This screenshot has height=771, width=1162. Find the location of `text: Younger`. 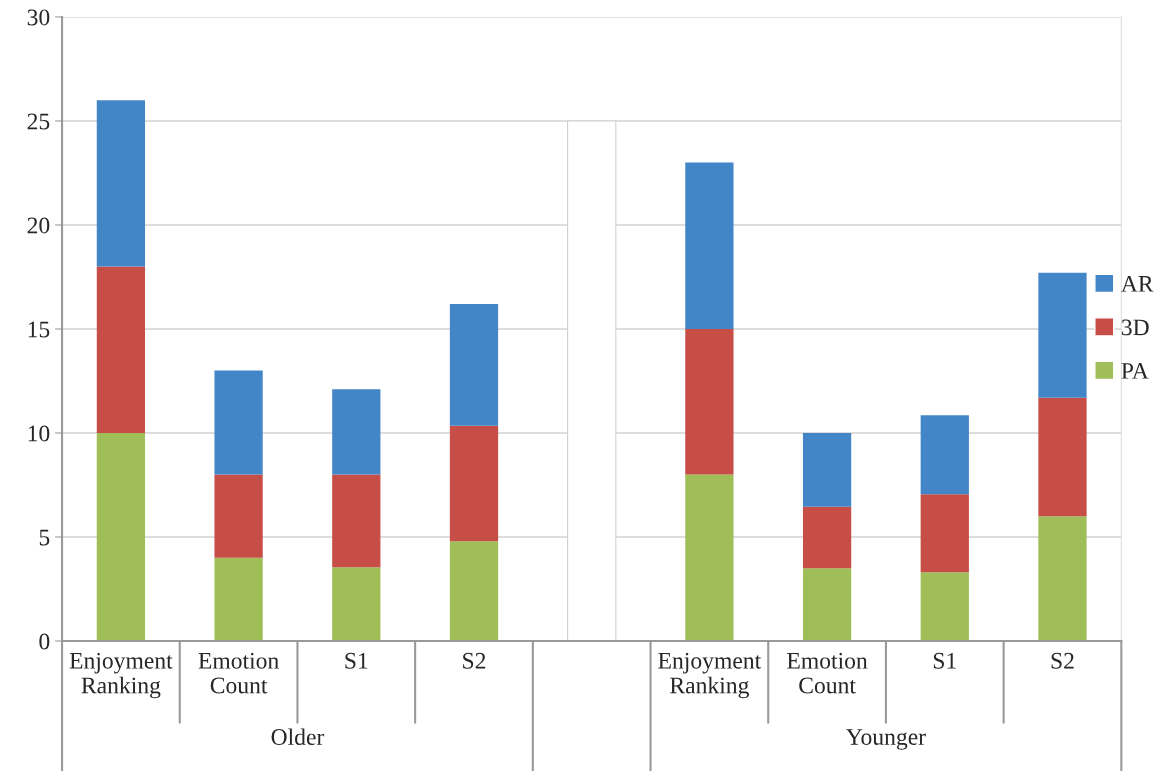

text: Younger is located at coordinates (886, 739).